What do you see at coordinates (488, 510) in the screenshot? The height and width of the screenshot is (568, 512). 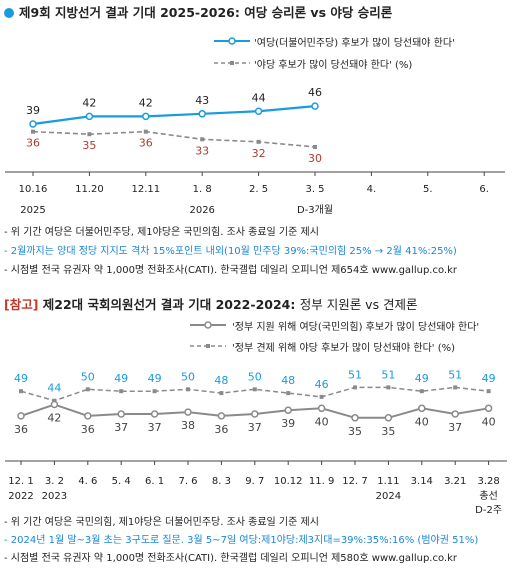 I see `chart2-x-sublabel-2: D-2주` at bounding box center [488, 510].